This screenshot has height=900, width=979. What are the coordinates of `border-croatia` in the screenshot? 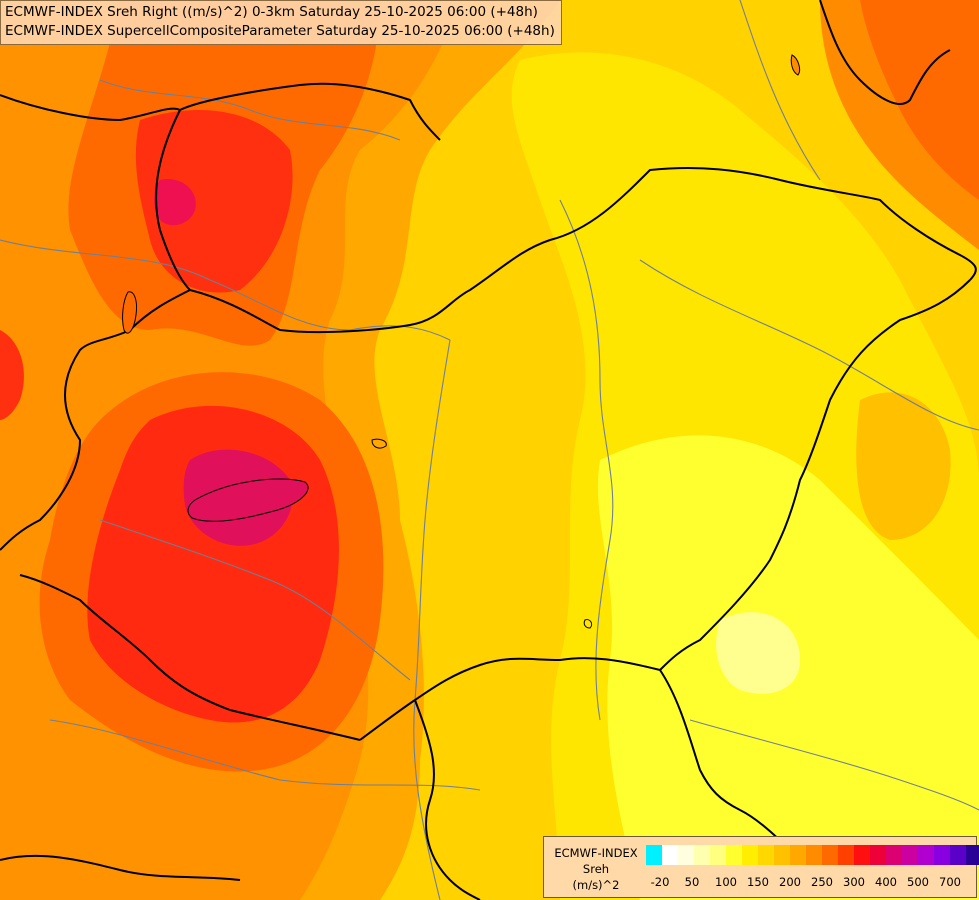 It's located at (190, 657).